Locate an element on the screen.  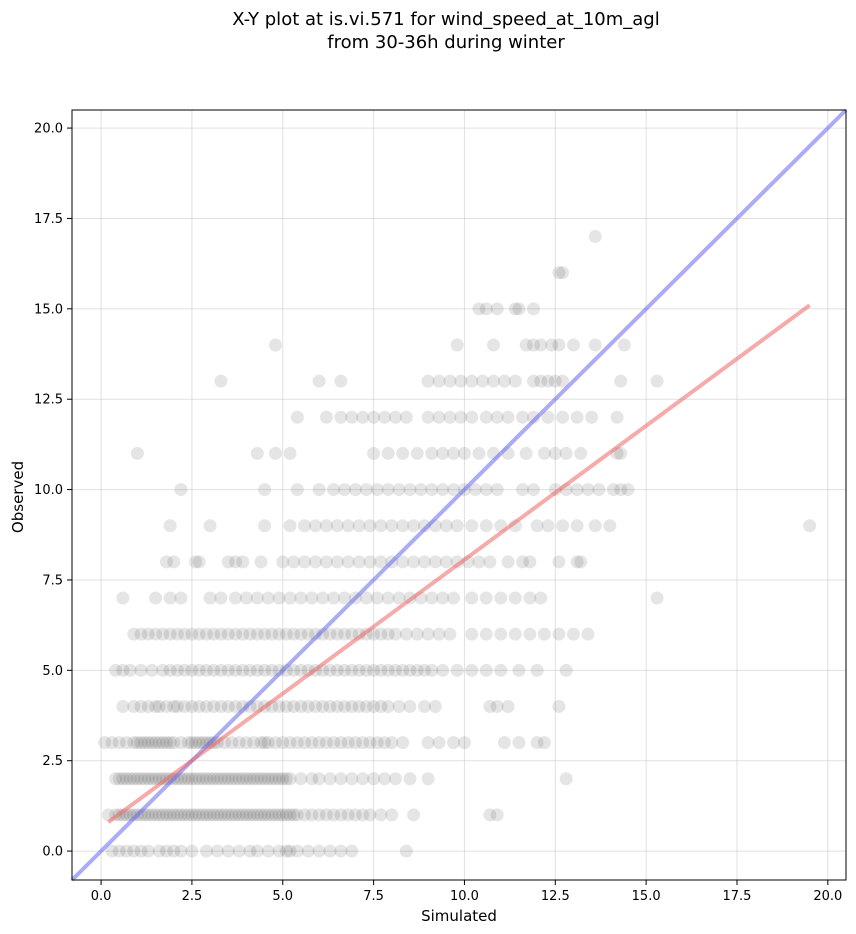
y-tick-label: 15.0 is located at coordinates (48, 309).